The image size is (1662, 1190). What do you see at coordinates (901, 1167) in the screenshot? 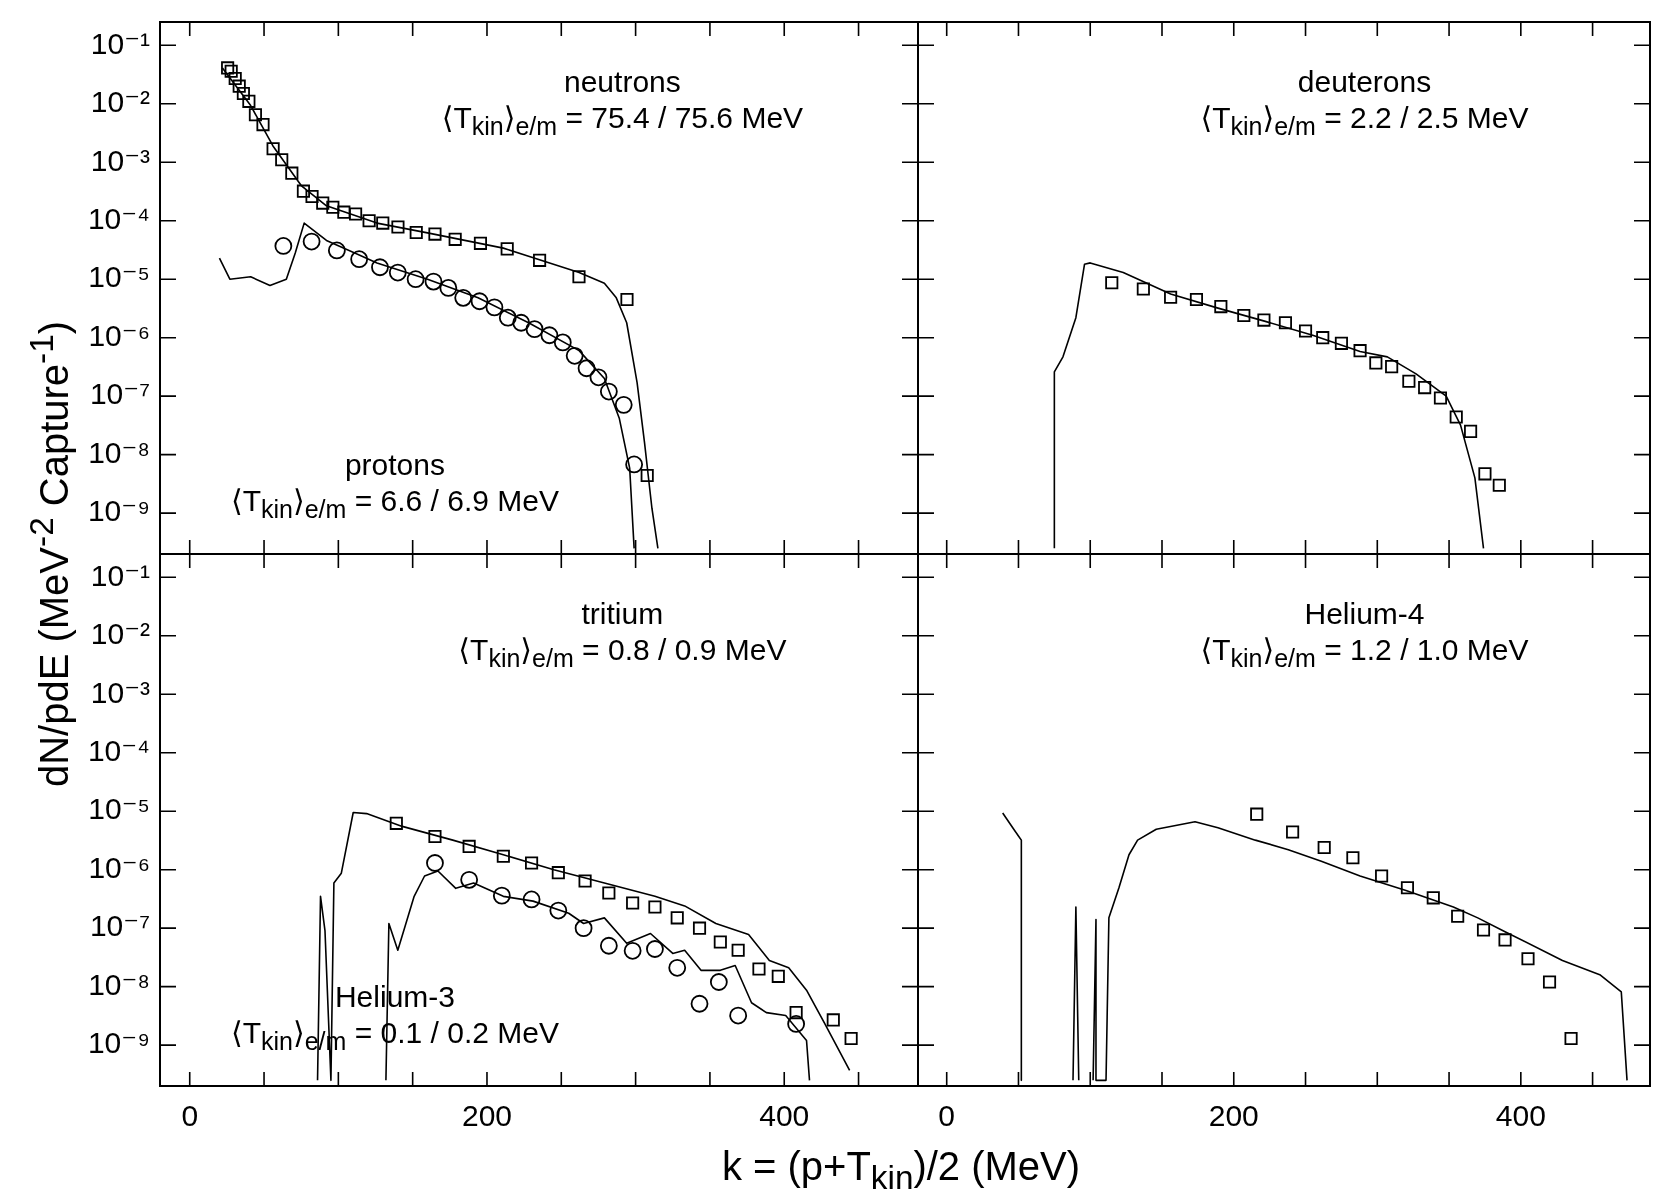
I see `x-axis-title: k = (p+T$_{kin}$)/2 (MeV)` at bounding box center [901, 1167].